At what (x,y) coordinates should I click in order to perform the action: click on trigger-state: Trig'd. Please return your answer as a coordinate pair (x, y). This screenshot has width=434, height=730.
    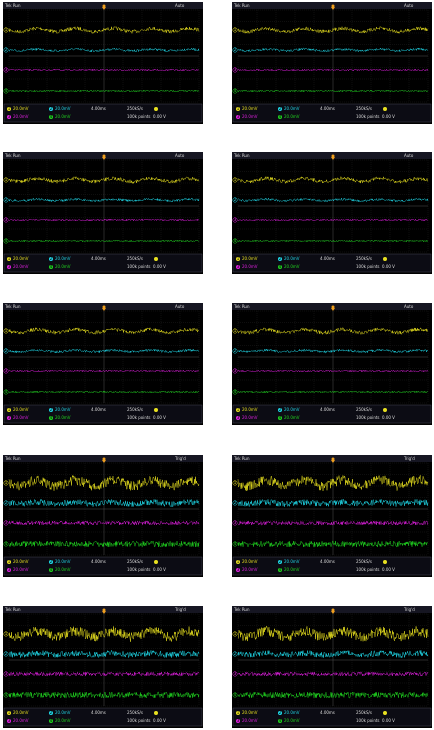
    Looking at the image, I should click on (409, 609).